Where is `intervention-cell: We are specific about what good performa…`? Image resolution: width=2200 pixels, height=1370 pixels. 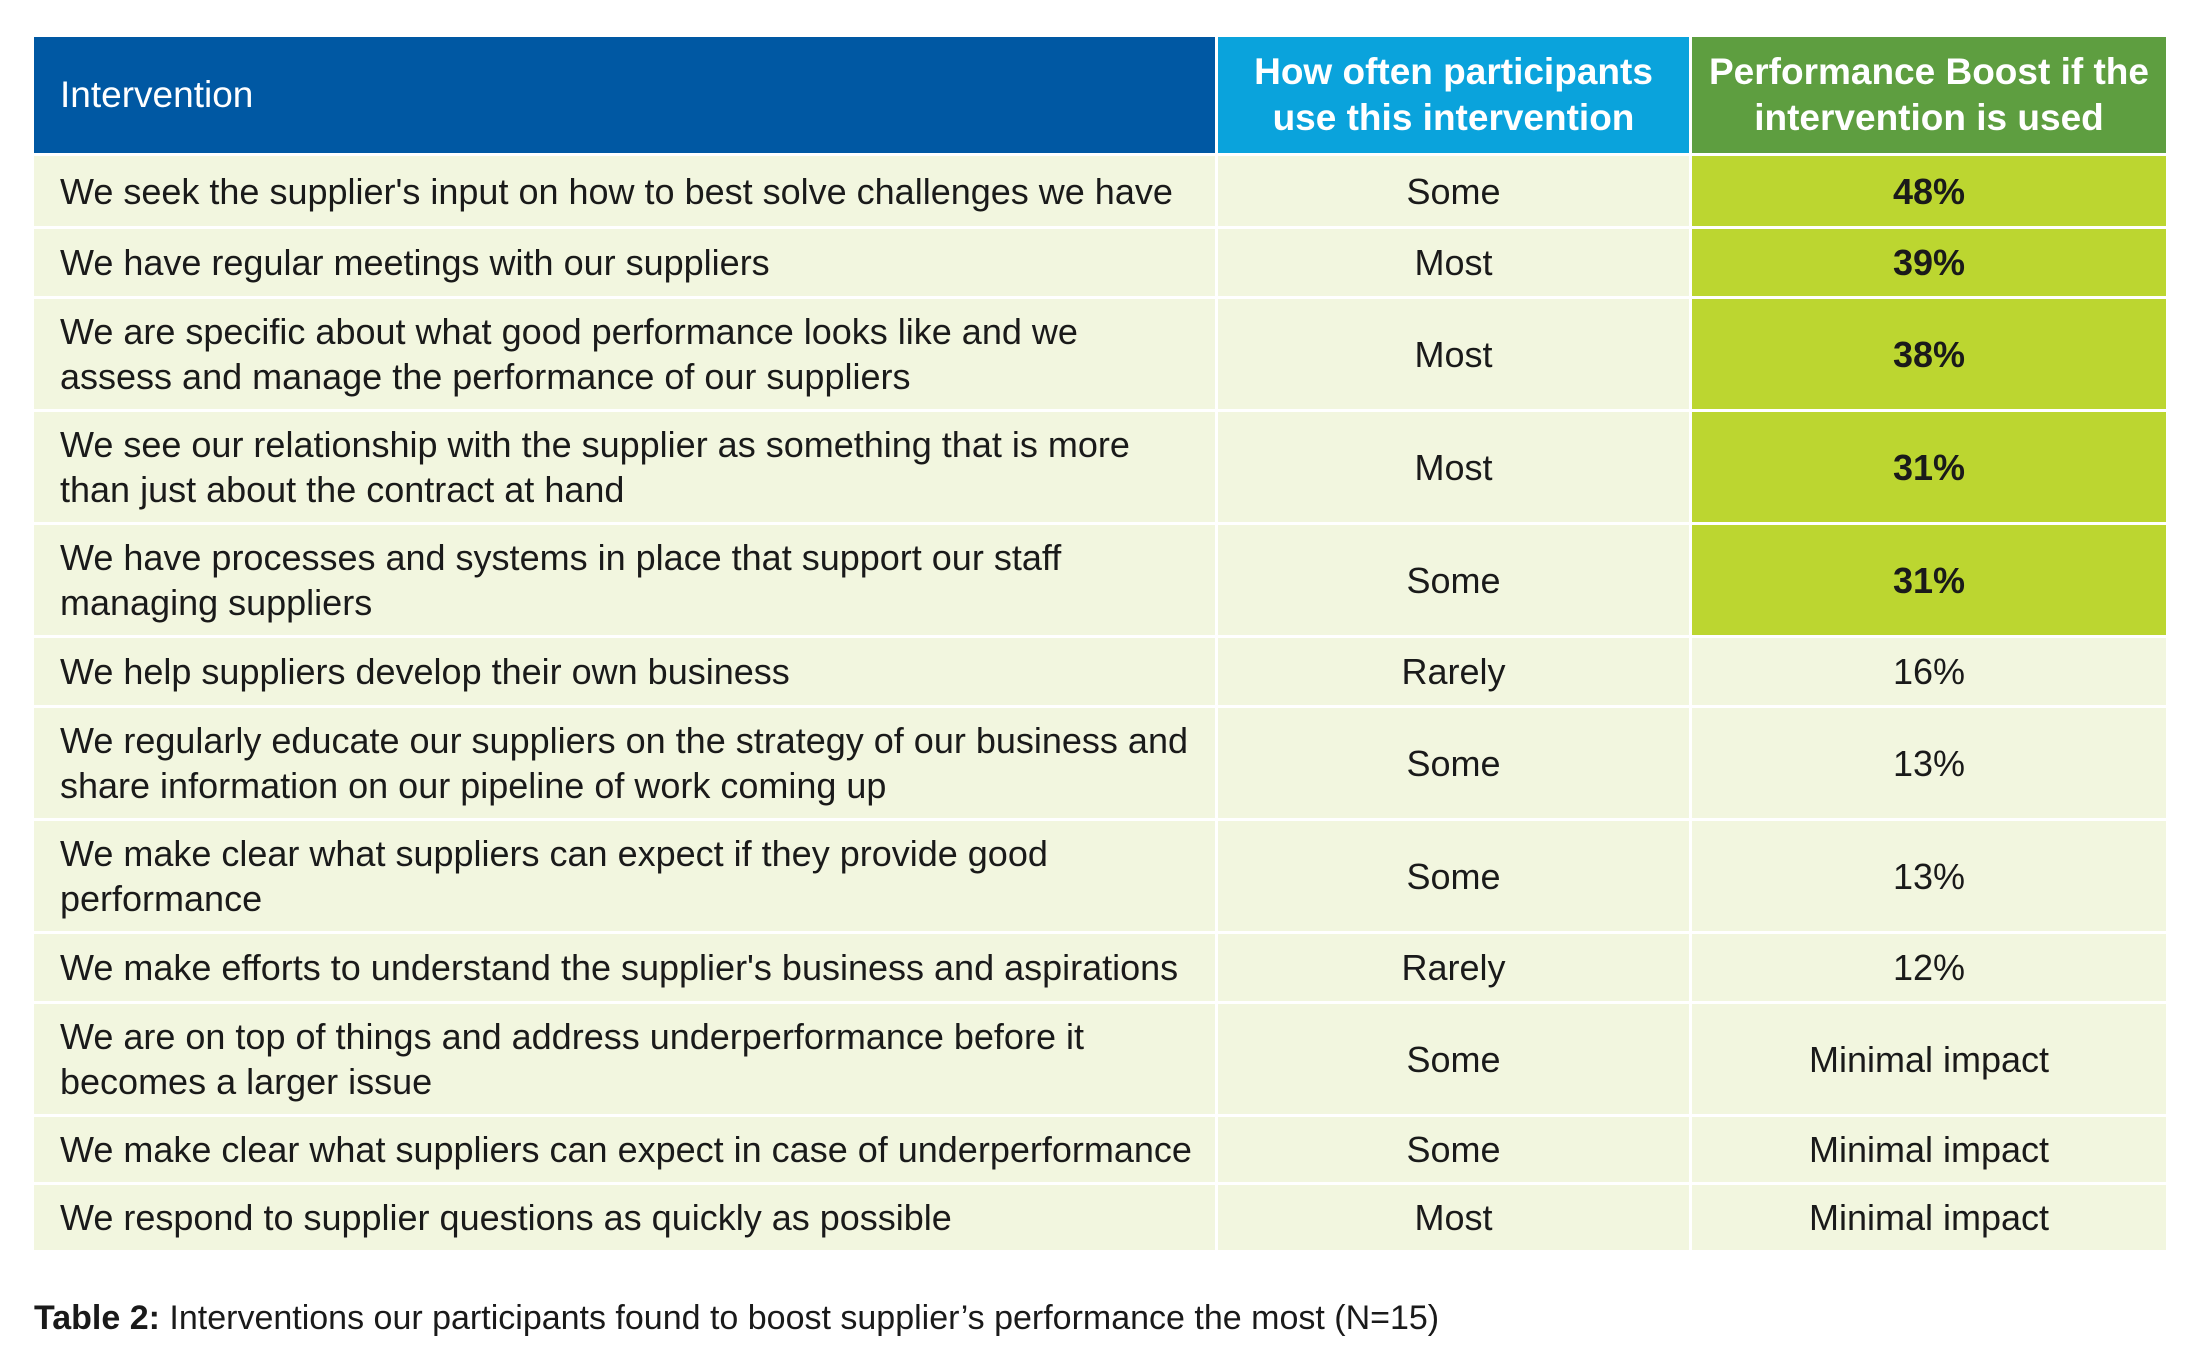
intervention-cell: We are specific about what good performa… is located at coordinates (626, 354).